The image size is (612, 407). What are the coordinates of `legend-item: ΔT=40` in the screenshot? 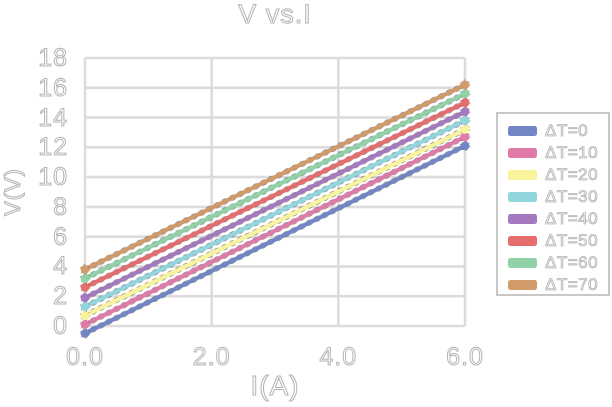 It's located at (553, 219).